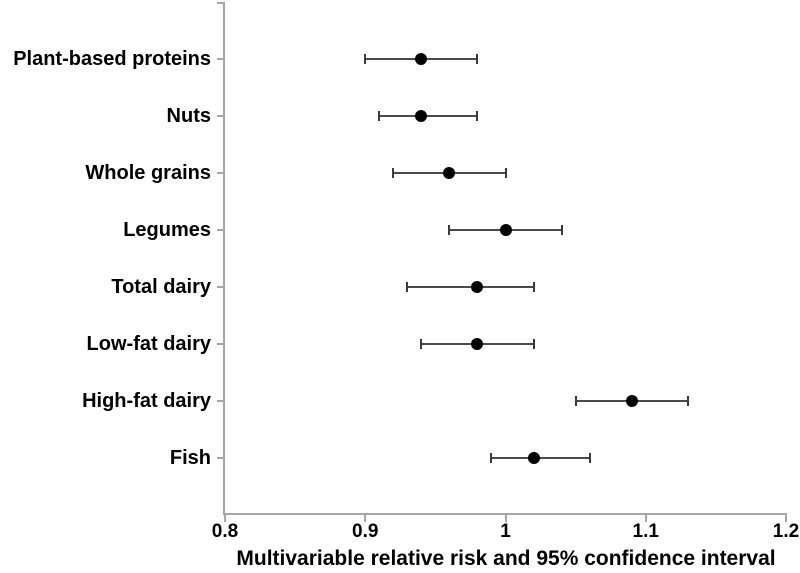 The height and width of the screenshot is (573, 800). What do you see at coordinates (161, 287) in the screenshot?
I see `category-label: Total dairy` at bounding box center [161, 287].